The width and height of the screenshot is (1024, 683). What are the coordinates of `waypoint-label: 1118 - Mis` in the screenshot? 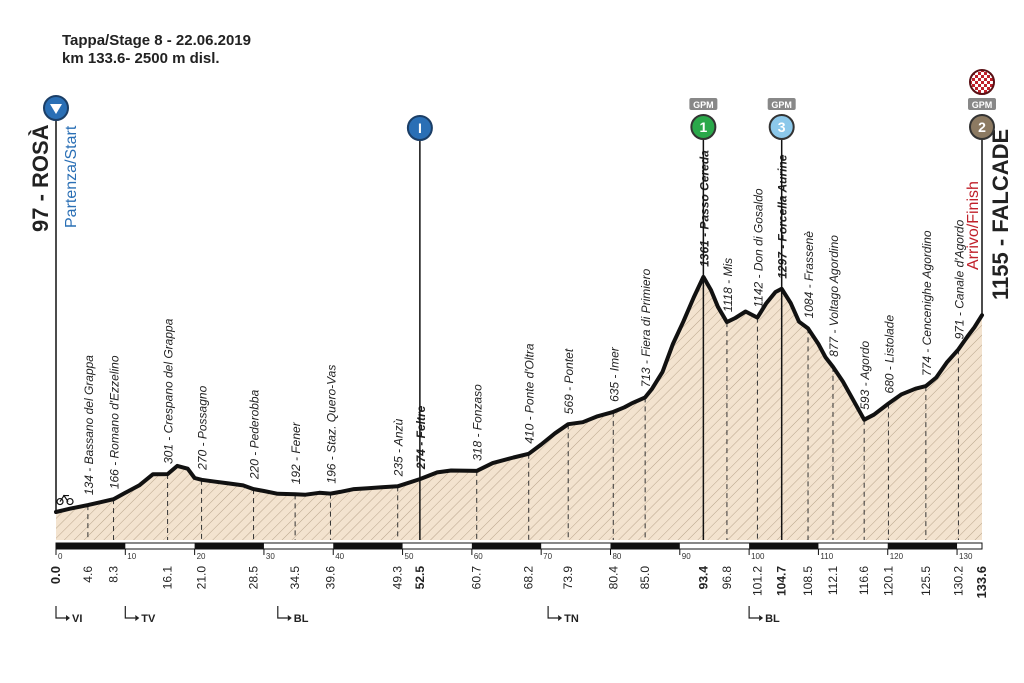 It's located at (728, 285).